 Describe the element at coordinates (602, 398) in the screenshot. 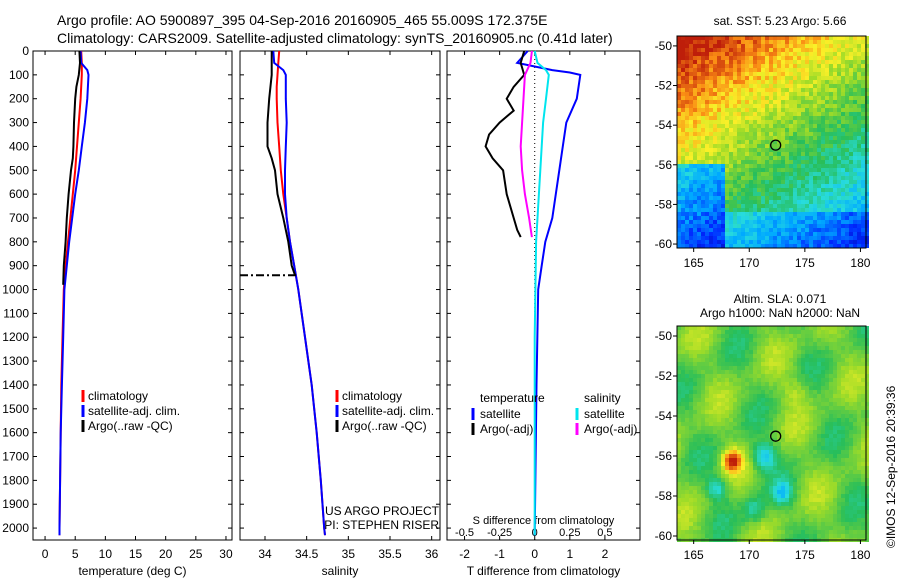

I see `legend-header: salinity` at that location.